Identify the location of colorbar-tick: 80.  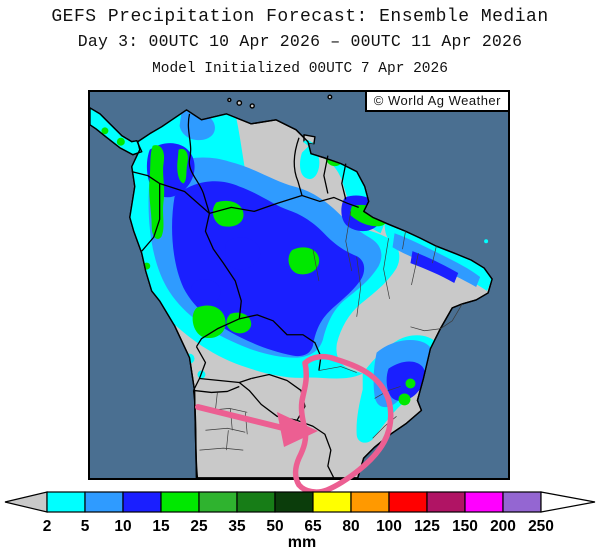
(350, 526).